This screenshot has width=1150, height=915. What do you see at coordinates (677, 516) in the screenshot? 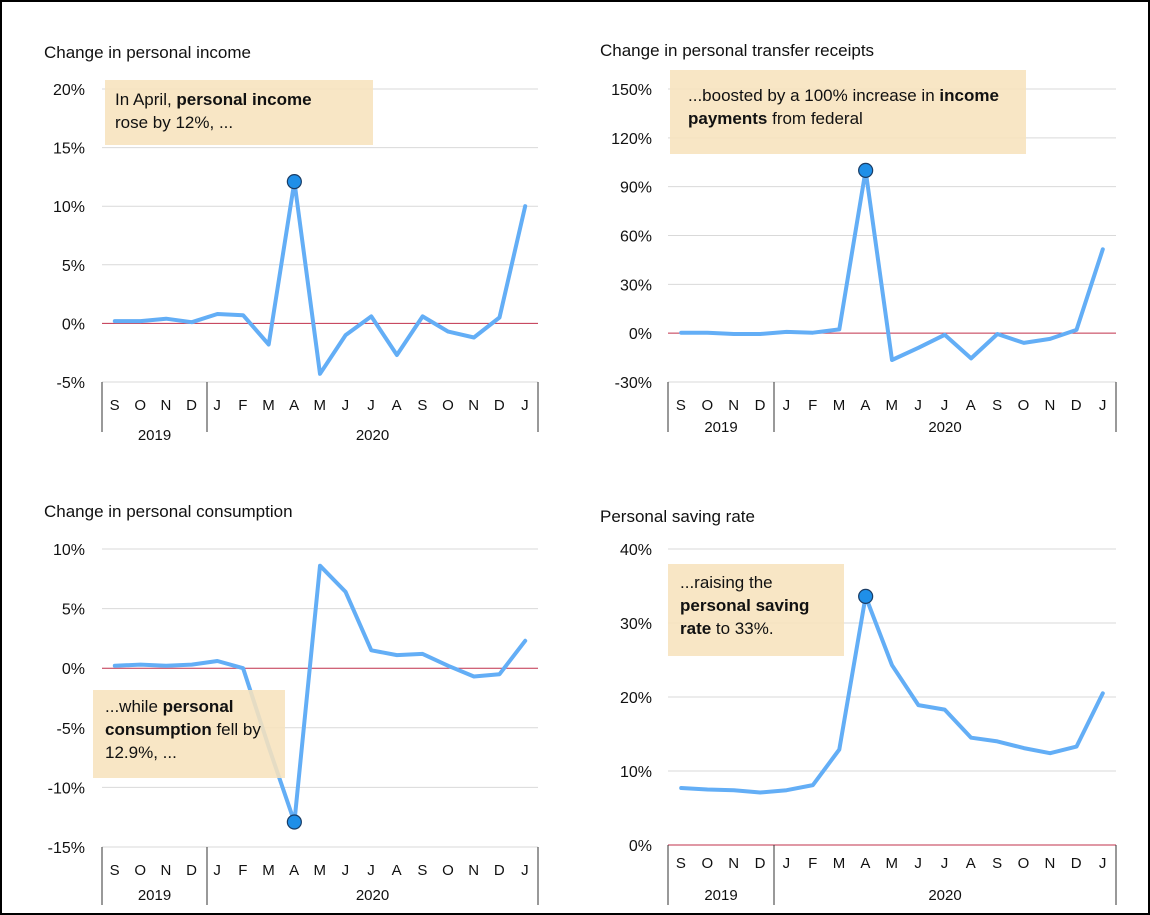
I see `chart-title: Personal saving rate` at bounding box center [677, 516].